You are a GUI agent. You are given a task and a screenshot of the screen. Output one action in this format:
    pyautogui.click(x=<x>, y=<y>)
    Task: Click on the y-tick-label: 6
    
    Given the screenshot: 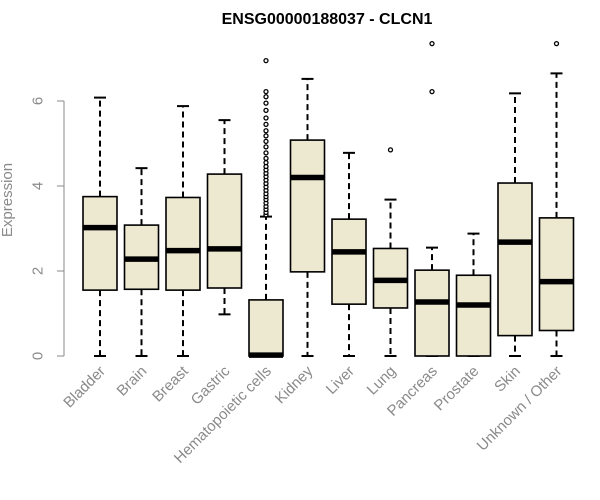 What is the action you would take?
    pyautogui.click(x=38, y=101)
    